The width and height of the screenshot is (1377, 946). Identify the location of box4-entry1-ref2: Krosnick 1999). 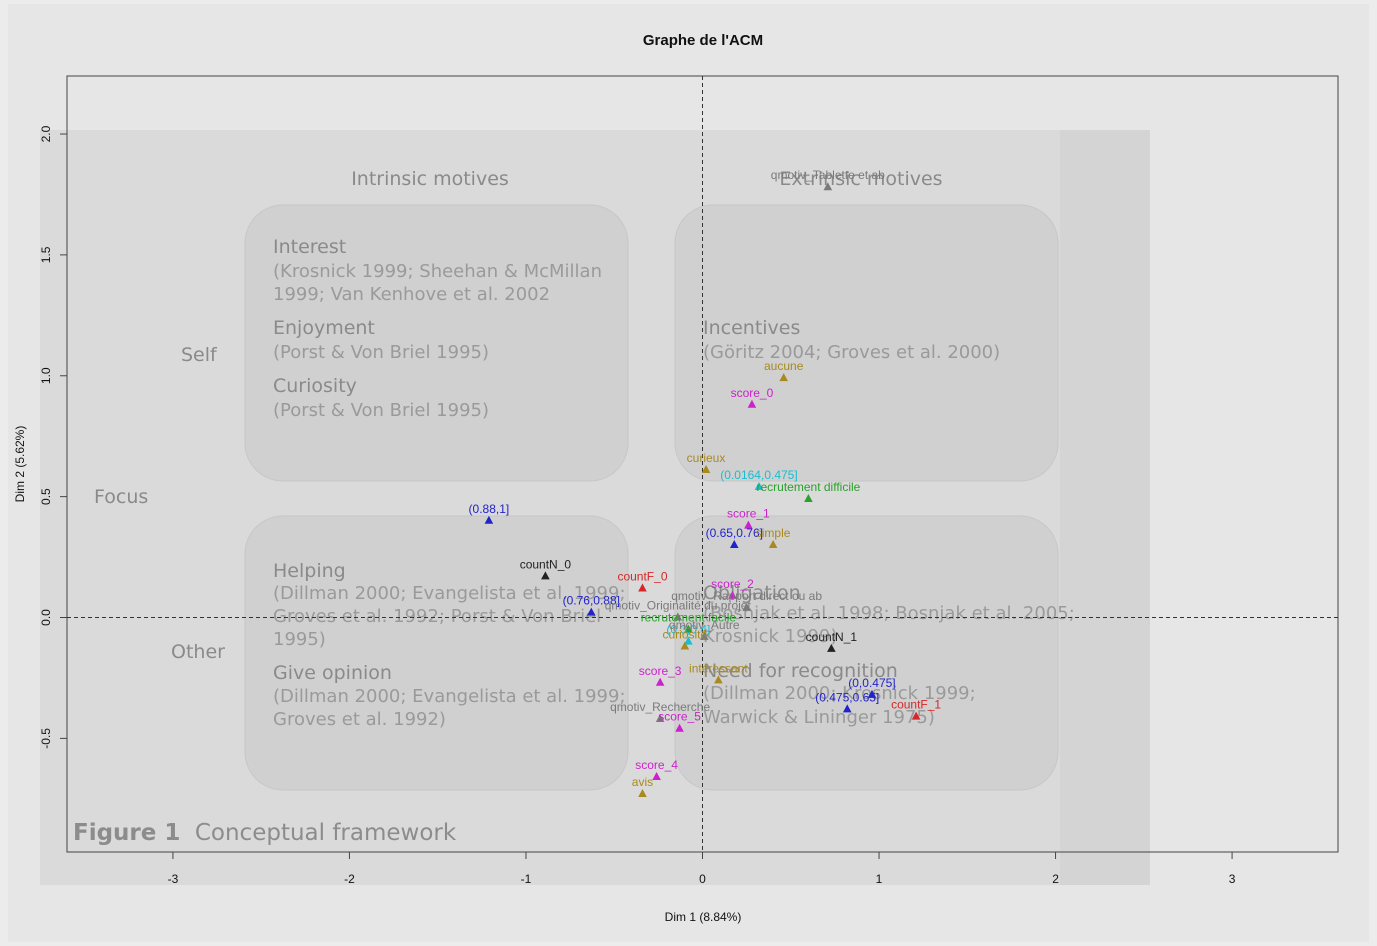
(770, 636).